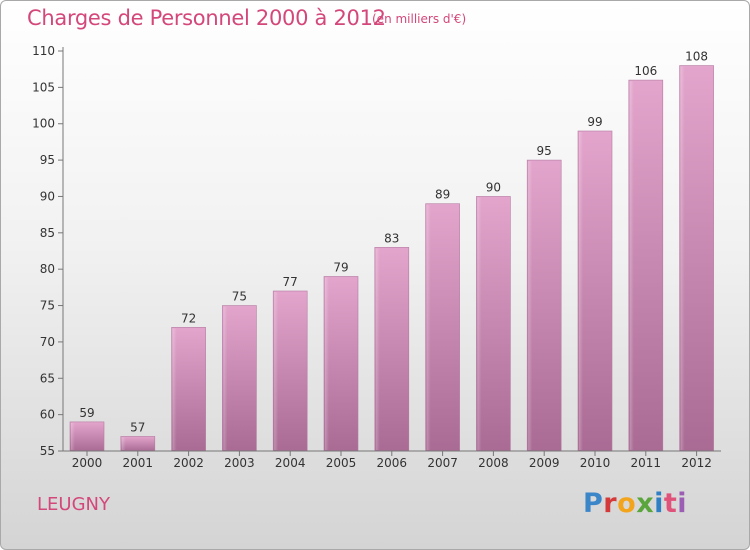  What do you see at coordinates (419, 19) in the screenshot?
I see `chart-subtitle: (en milliers d'€)` at bounding box center [419, 19].